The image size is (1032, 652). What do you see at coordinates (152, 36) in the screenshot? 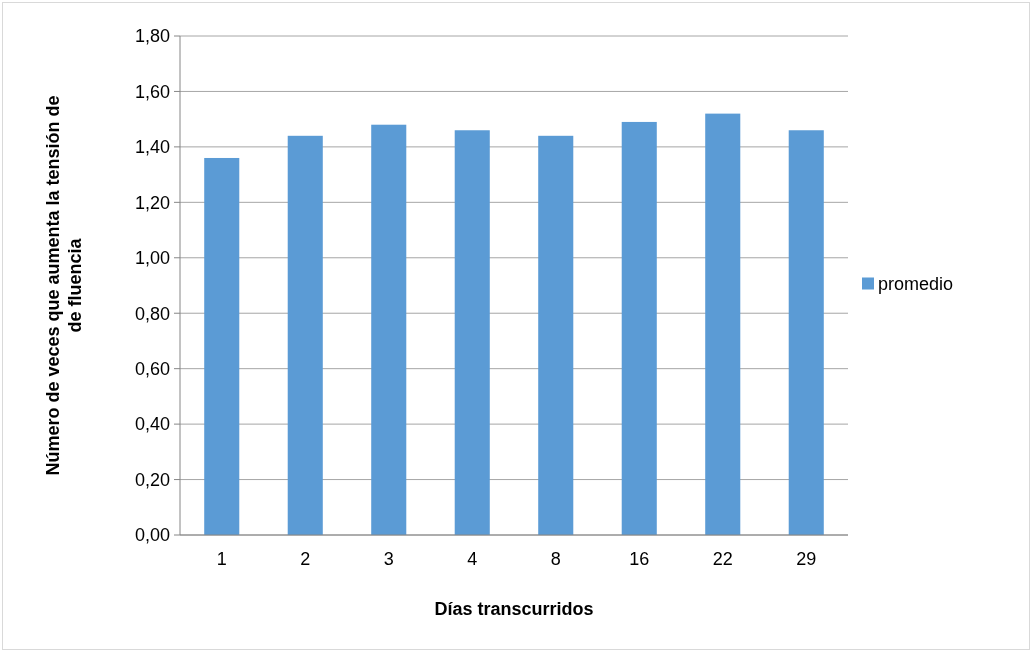
I see `y-tick-label: 1,80` at bounding box center [152, 36].